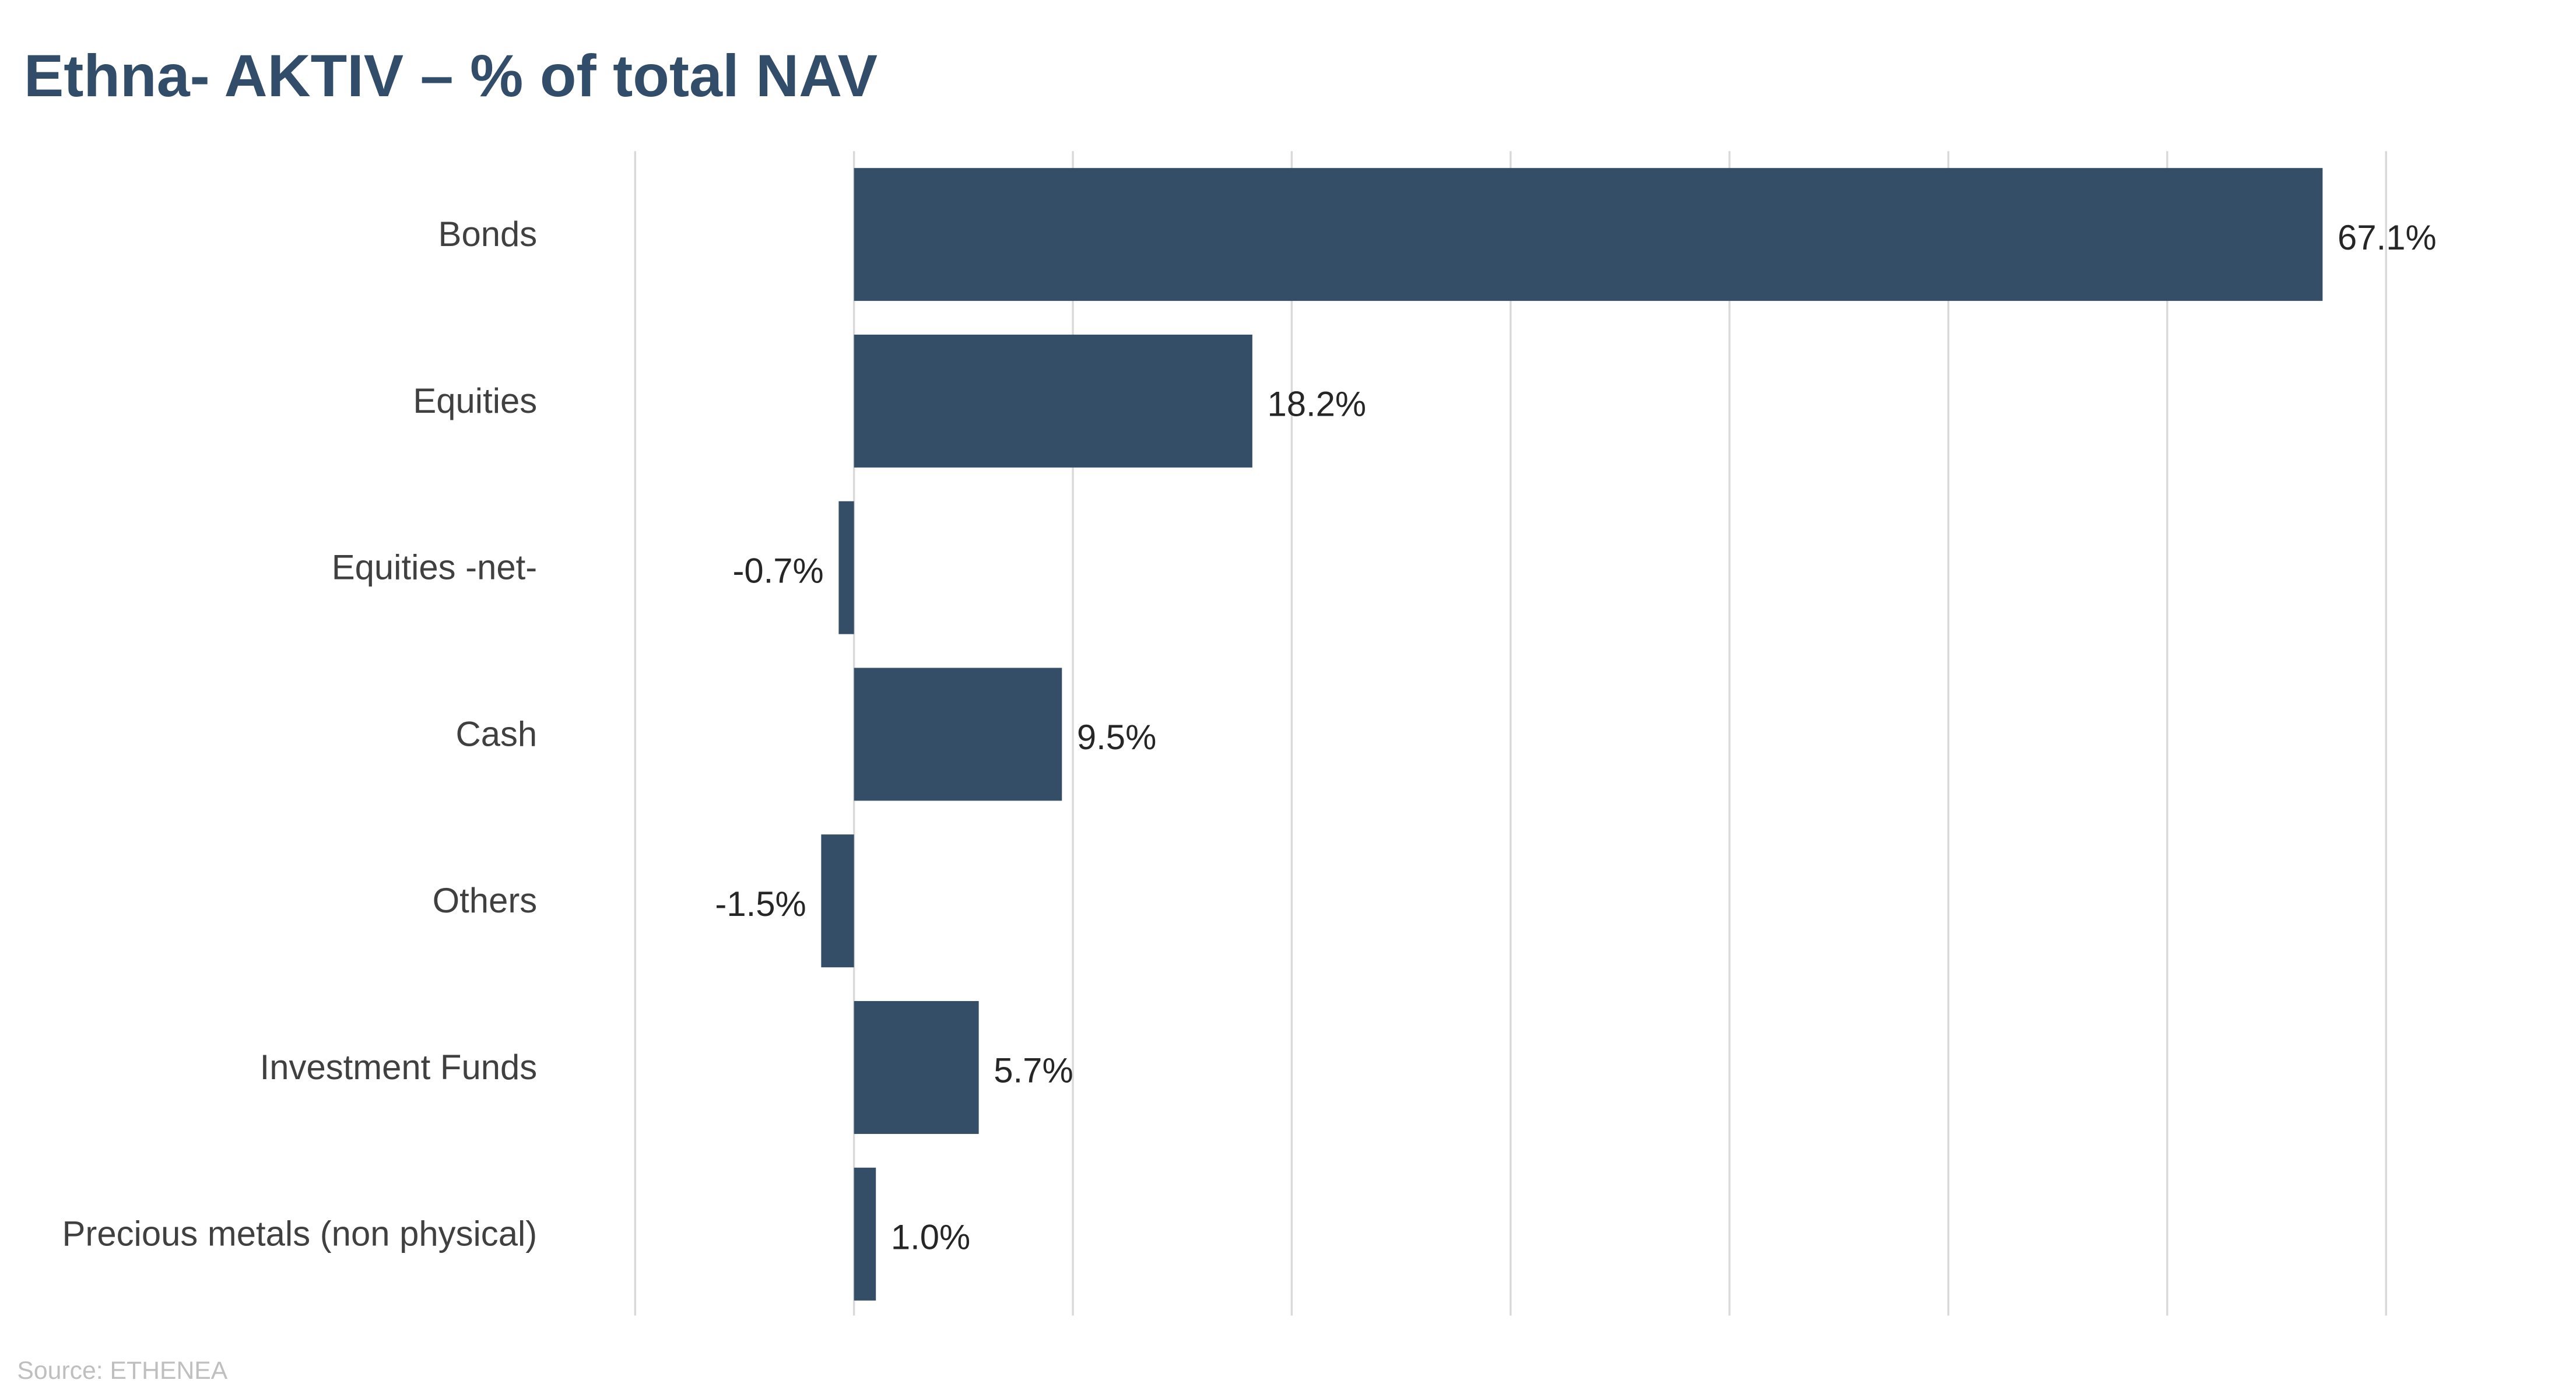  Describe the element at coordinates (777, 570) in the screenshot. I see `data-label: -0.7%` at that location.